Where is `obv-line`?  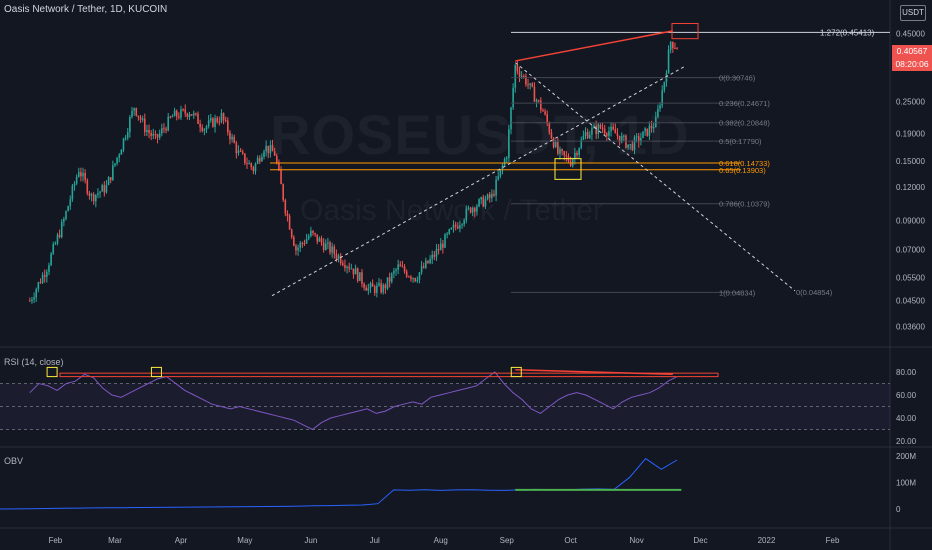
obv-line is located at coordinates (339, 483).